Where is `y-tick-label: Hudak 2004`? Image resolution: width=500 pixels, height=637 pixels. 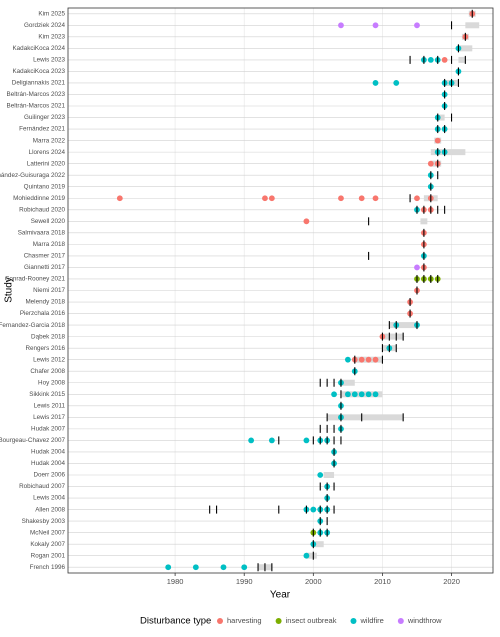 y-tick-label: Hudak 2004 is located at coordinates (48, 452).